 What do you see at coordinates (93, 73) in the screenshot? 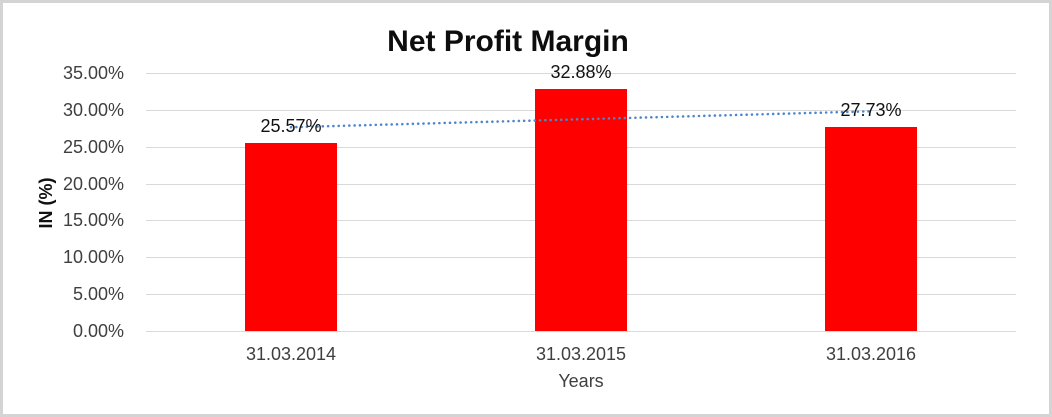
I see `y-tick-label: 35.00%` at bounding box center [93, 73].